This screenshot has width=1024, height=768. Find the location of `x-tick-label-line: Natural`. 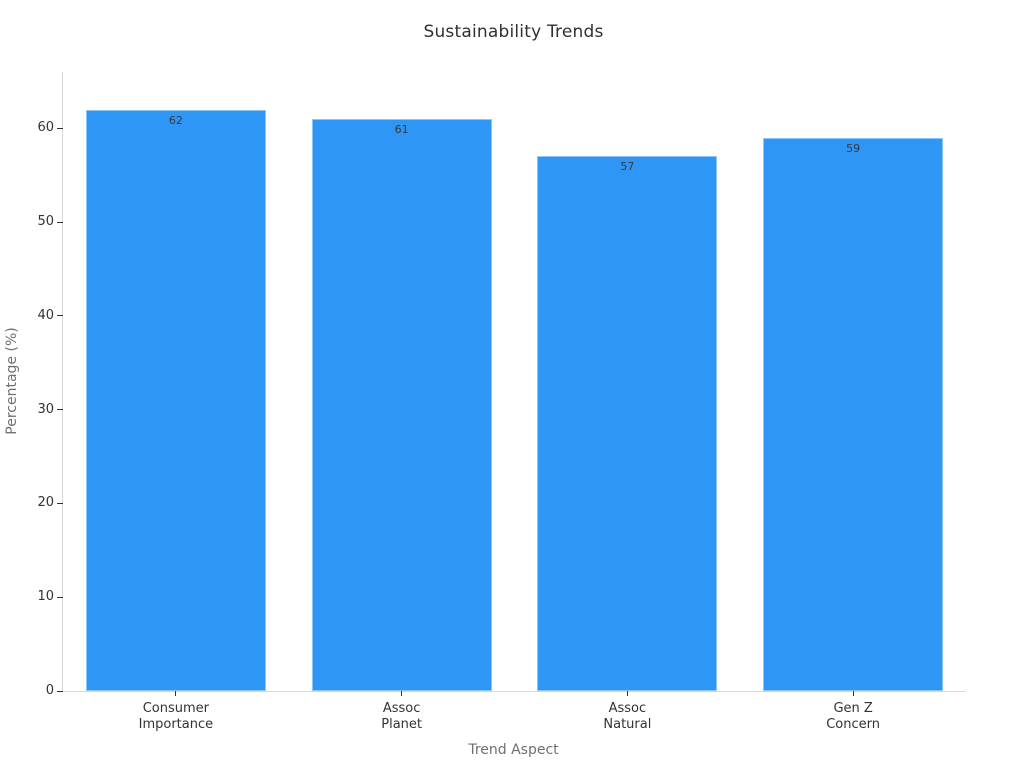

x-tick-label-line: Natural is located at coordinates (627, 724).